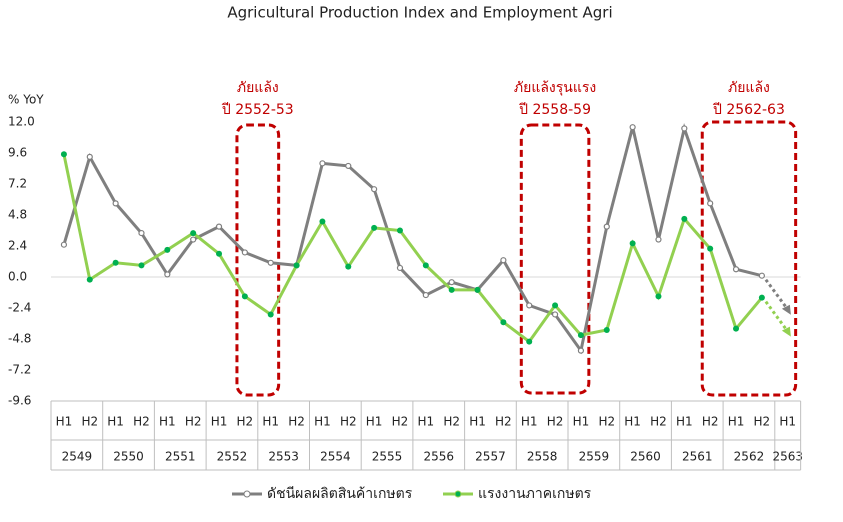 The image size is (843, 522). What do you see at coordinates (542, 457) in the screenshot?
I see `x-group-label: 2558` at bounding box center [542, 457].